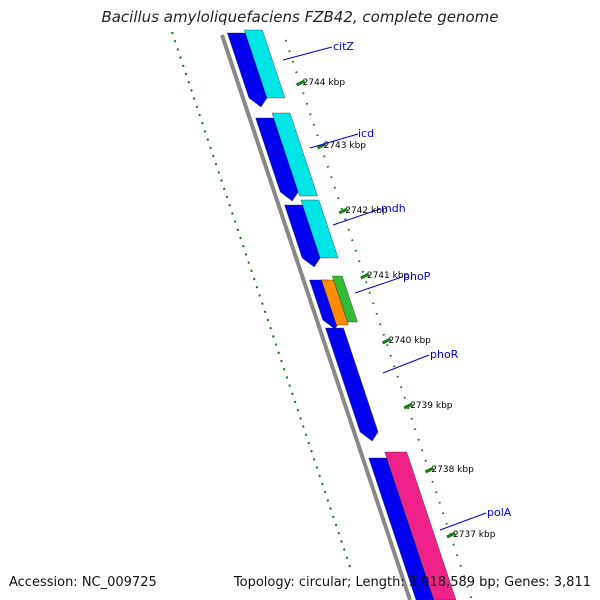 The image size is (600, 600). What do you see at coordinates (388, 276) in the screenshot?
I see `kbp-tick-label: 2741 kbp` at bounding box center [388, 276].